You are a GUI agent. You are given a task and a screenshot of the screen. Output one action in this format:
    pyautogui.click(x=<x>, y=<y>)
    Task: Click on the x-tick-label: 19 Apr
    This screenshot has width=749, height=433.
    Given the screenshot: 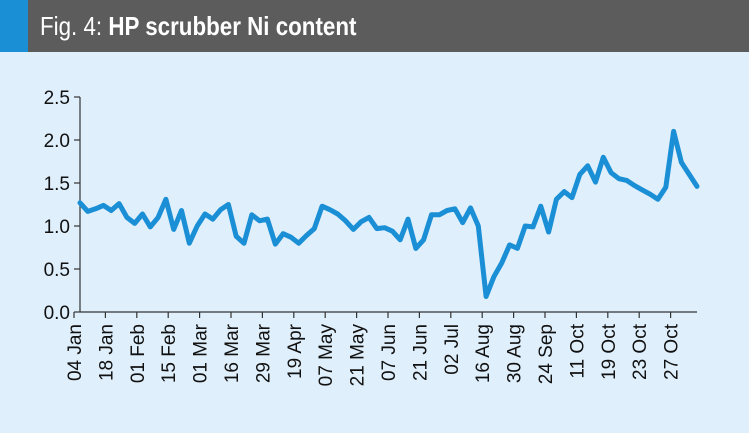 What is the action you would take?
    pyautogui.click(x=295, y=351)
    